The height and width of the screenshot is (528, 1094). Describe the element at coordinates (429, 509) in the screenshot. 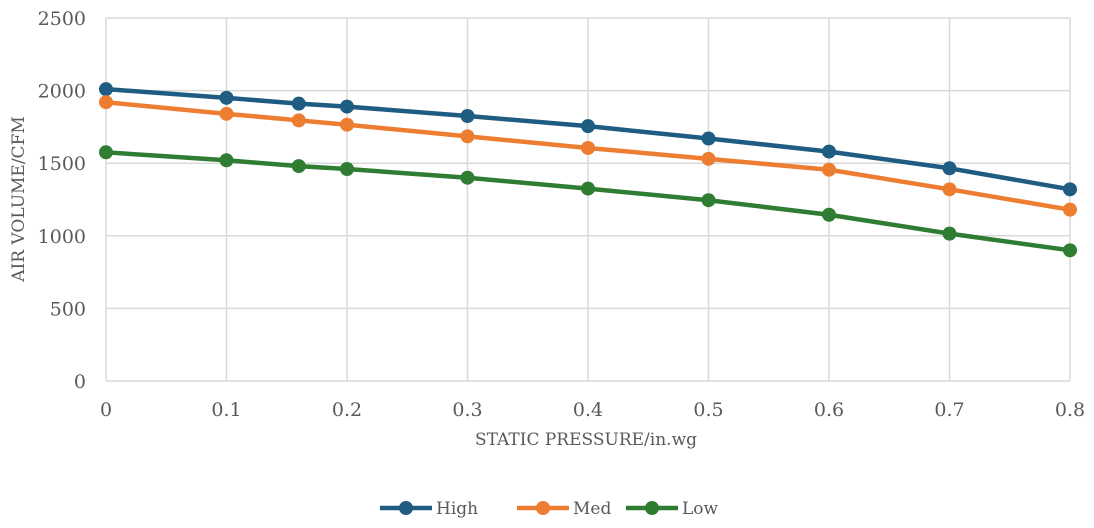

I see `legend-item-high: High` at that location.